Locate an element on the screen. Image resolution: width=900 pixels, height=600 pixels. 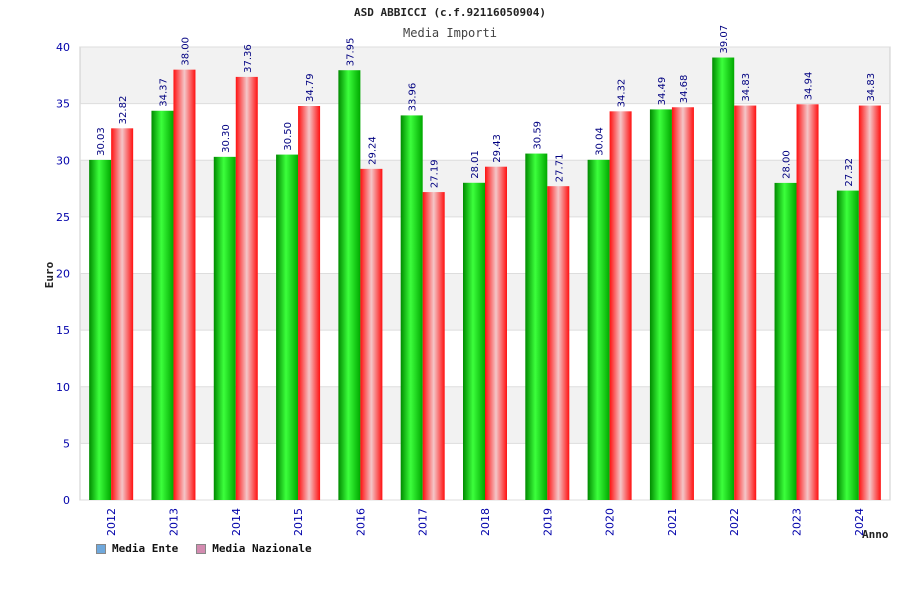
data-label: 30.50 is located at coordinates (288, 136).